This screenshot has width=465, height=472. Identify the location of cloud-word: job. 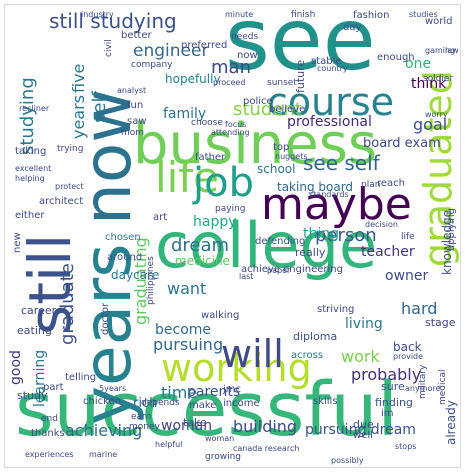
(223, 183).